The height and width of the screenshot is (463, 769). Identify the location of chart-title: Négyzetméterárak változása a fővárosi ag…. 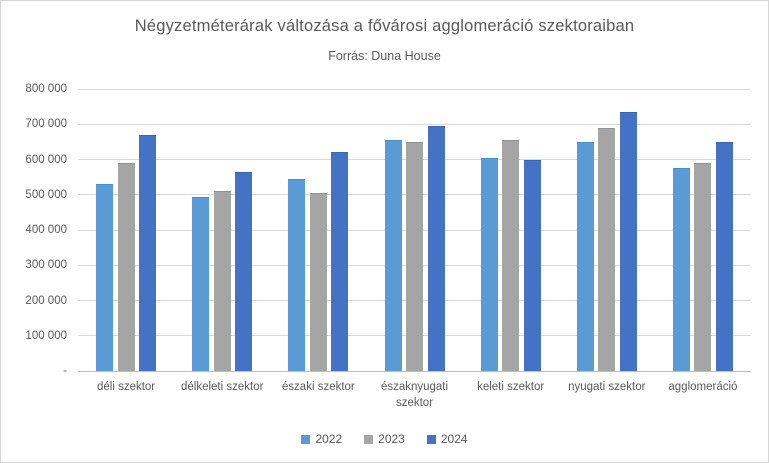
(384, 26).